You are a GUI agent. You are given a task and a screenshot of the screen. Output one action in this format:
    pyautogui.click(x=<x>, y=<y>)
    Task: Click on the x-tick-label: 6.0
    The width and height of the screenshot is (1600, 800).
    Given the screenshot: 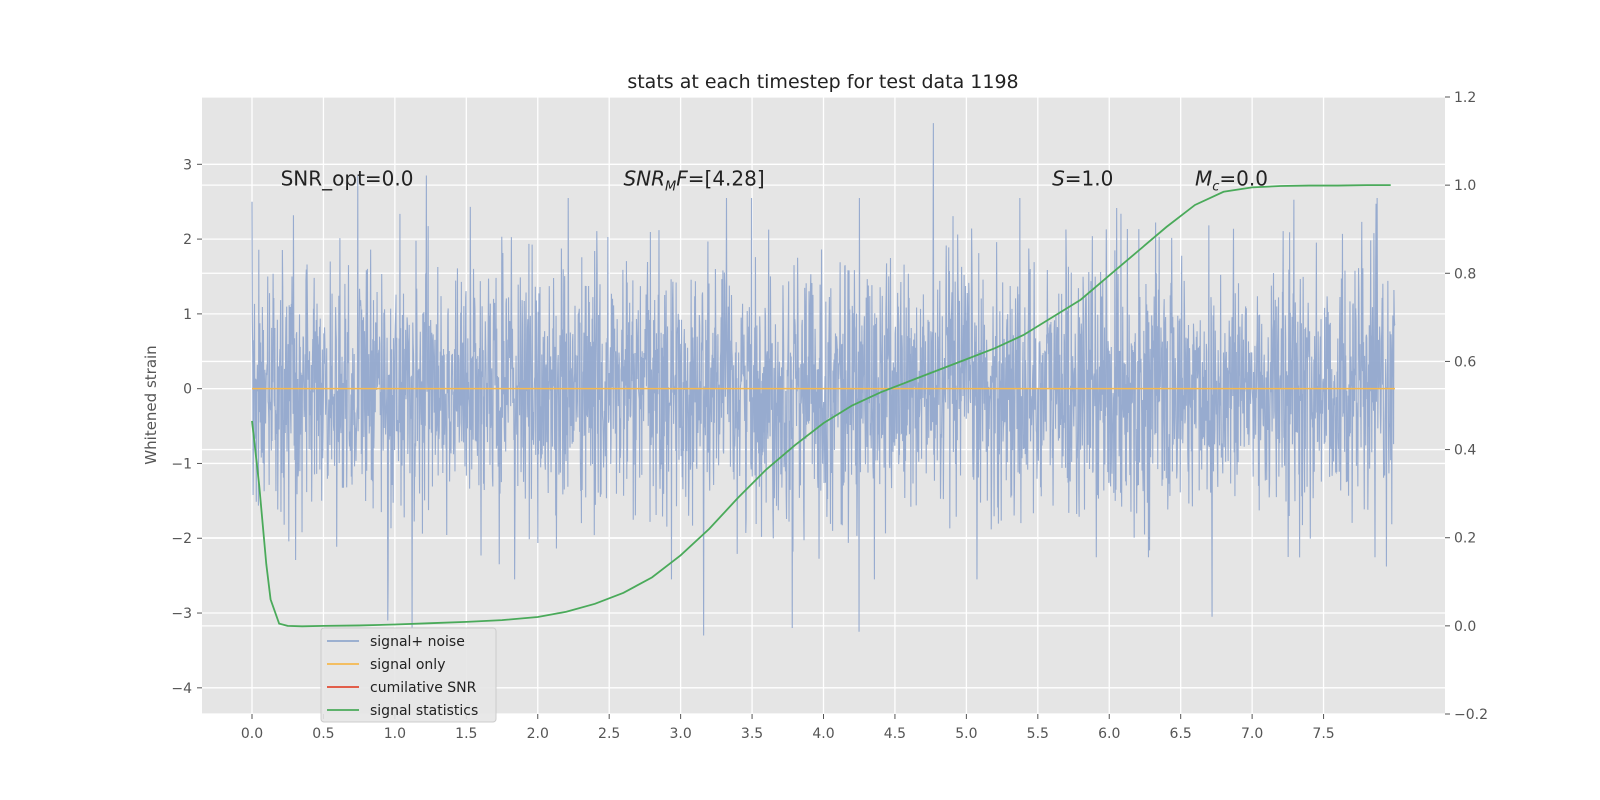 What is the action you would take?
    pyautogui.click(x=1109, y=734)
    